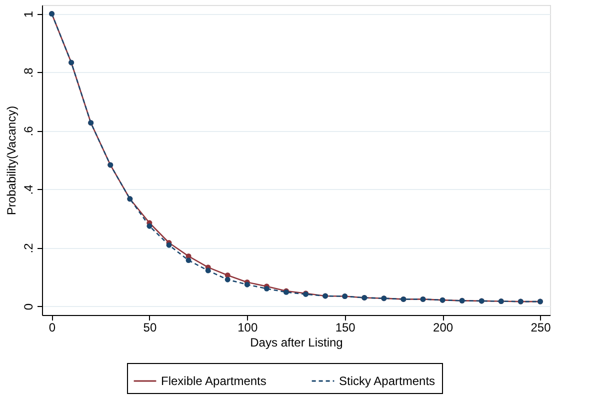 This screenshot has height=415, width=611. I want to click on y-tick-label: .2, so click(29, 248).